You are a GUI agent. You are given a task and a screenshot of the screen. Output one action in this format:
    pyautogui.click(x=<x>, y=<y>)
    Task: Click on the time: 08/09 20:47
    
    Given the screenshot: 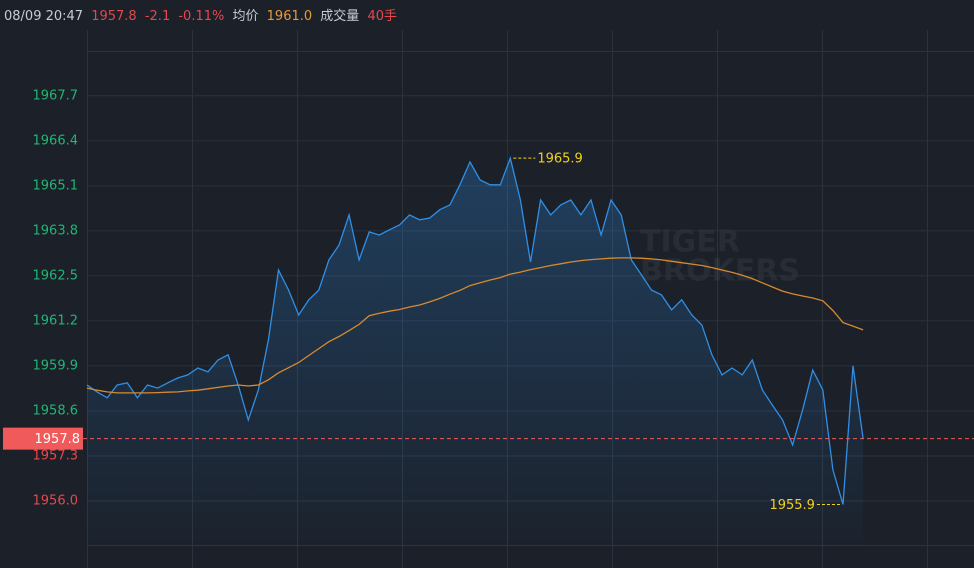 What is the action you would take?
    pyautogui.click(x=44, y=16)
    